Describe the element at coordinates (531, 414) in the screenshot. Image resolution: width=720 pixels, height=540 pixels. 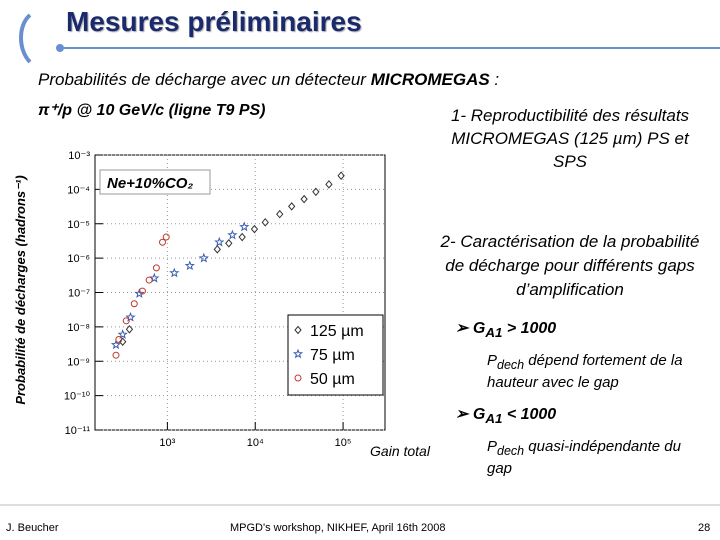
I see `text: < 1000` at that location.